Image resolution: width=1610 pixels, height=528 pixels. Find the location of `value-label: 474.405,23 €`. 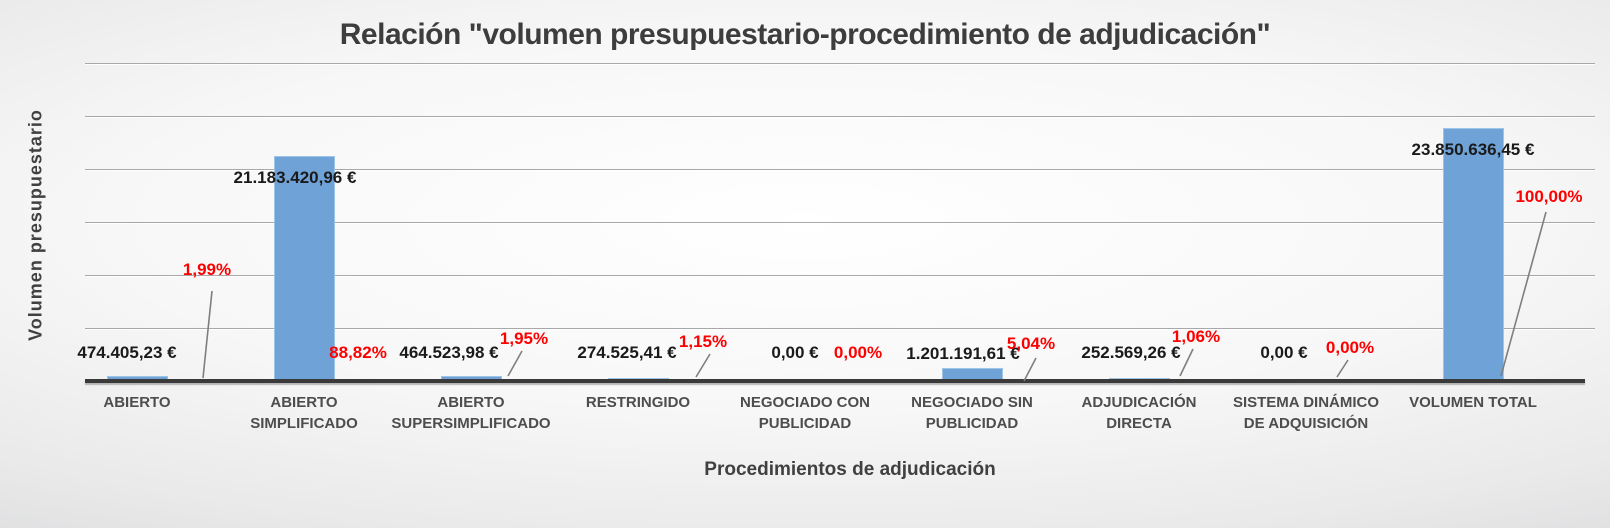

value-label: 474.405,23 € is located at coordinates (127, 352).